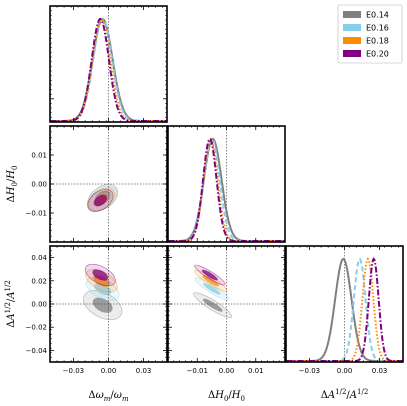  What do you see at coordinates (352, 40) in the screenshot?
I see `legend-swatch-E0.18` at bounding box center [352, 40].